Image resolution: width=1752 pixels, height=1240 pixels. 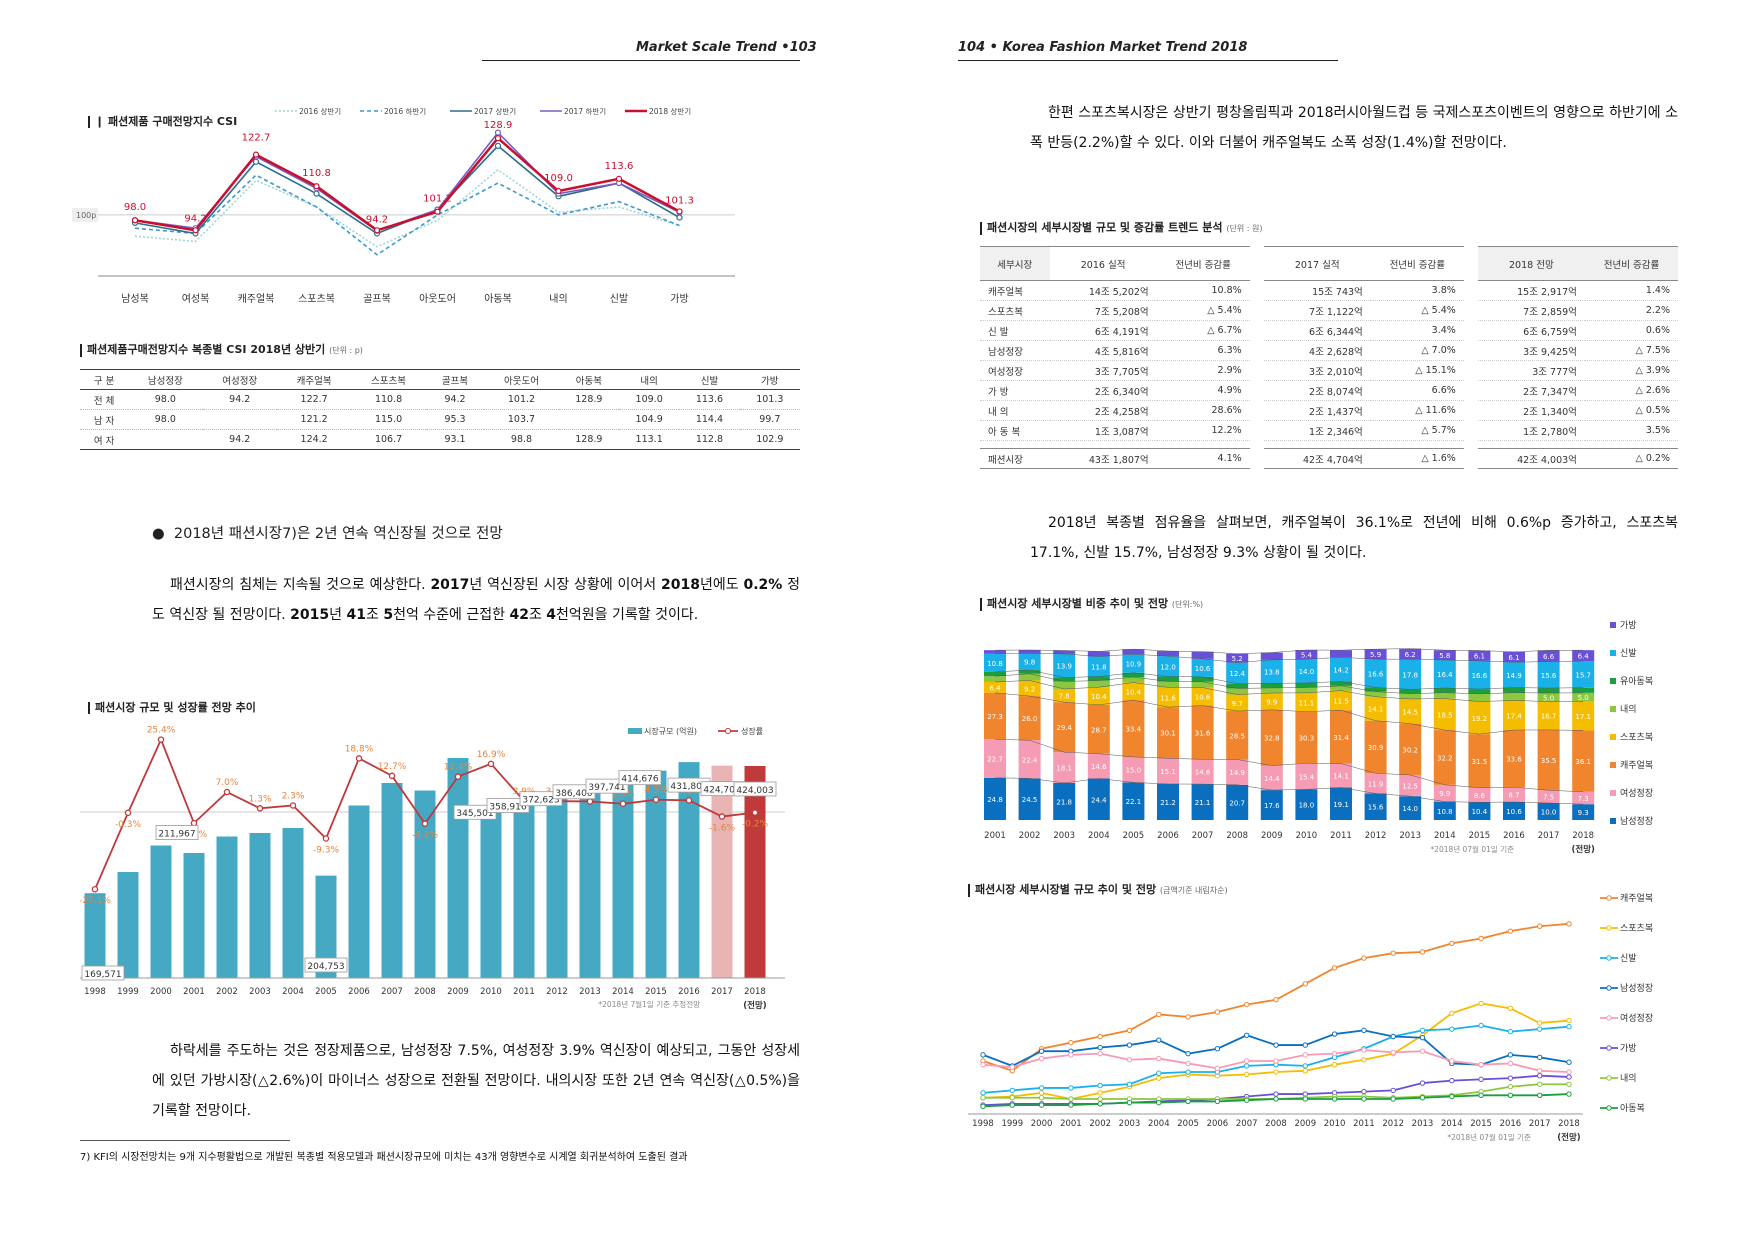 What do you see at coordinates (1636, 928) in the screenshot?
I see `legend-label: 스포츠복` at bounding box center [1636, 928].